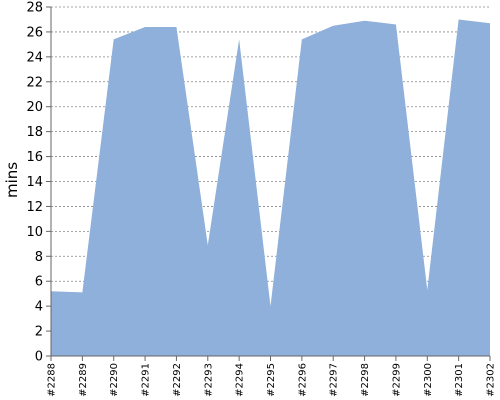 The width and height of the screenshot is (500, 400). Describe the element at coordinates (208, 380) in the screenshot. I see `x-tick-label-5: #2293` at that location.